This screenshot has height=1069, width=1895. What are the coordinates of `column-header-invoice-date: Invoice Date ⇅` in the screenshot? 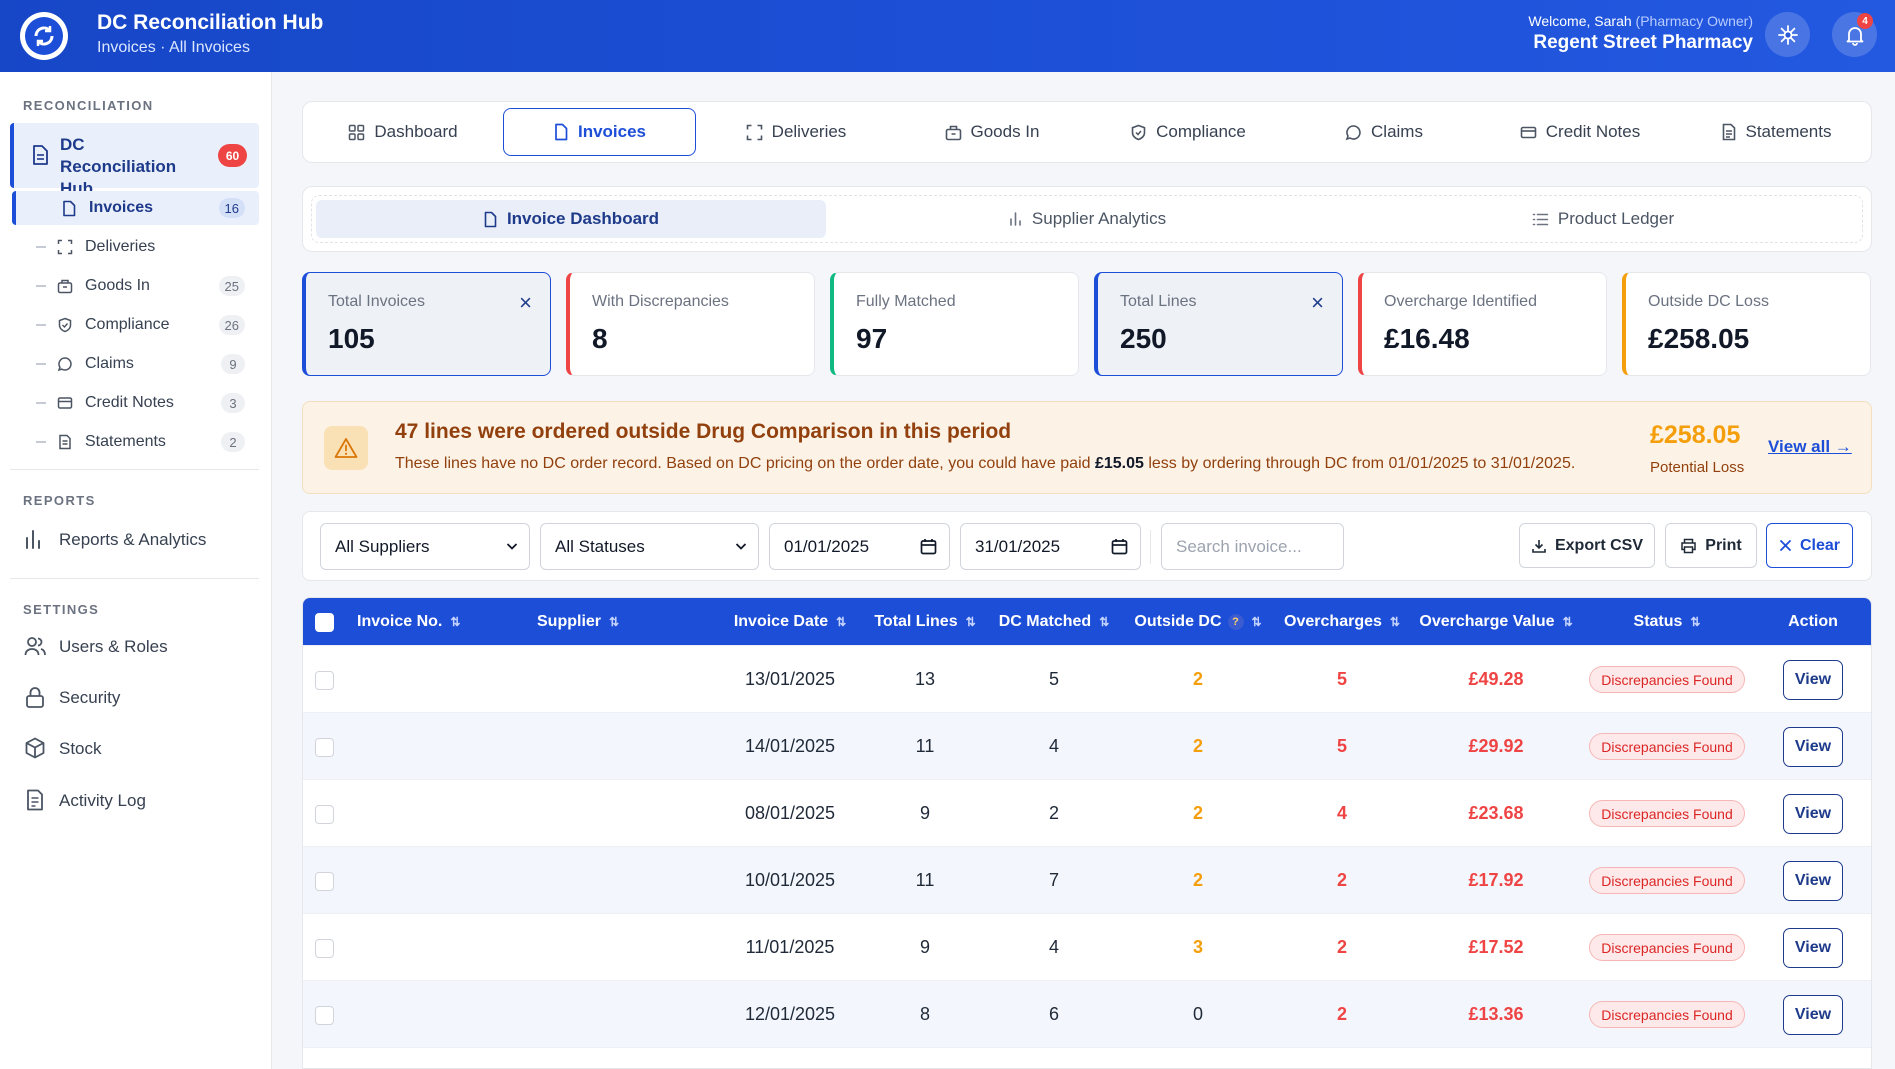 It's located at (790, 621).